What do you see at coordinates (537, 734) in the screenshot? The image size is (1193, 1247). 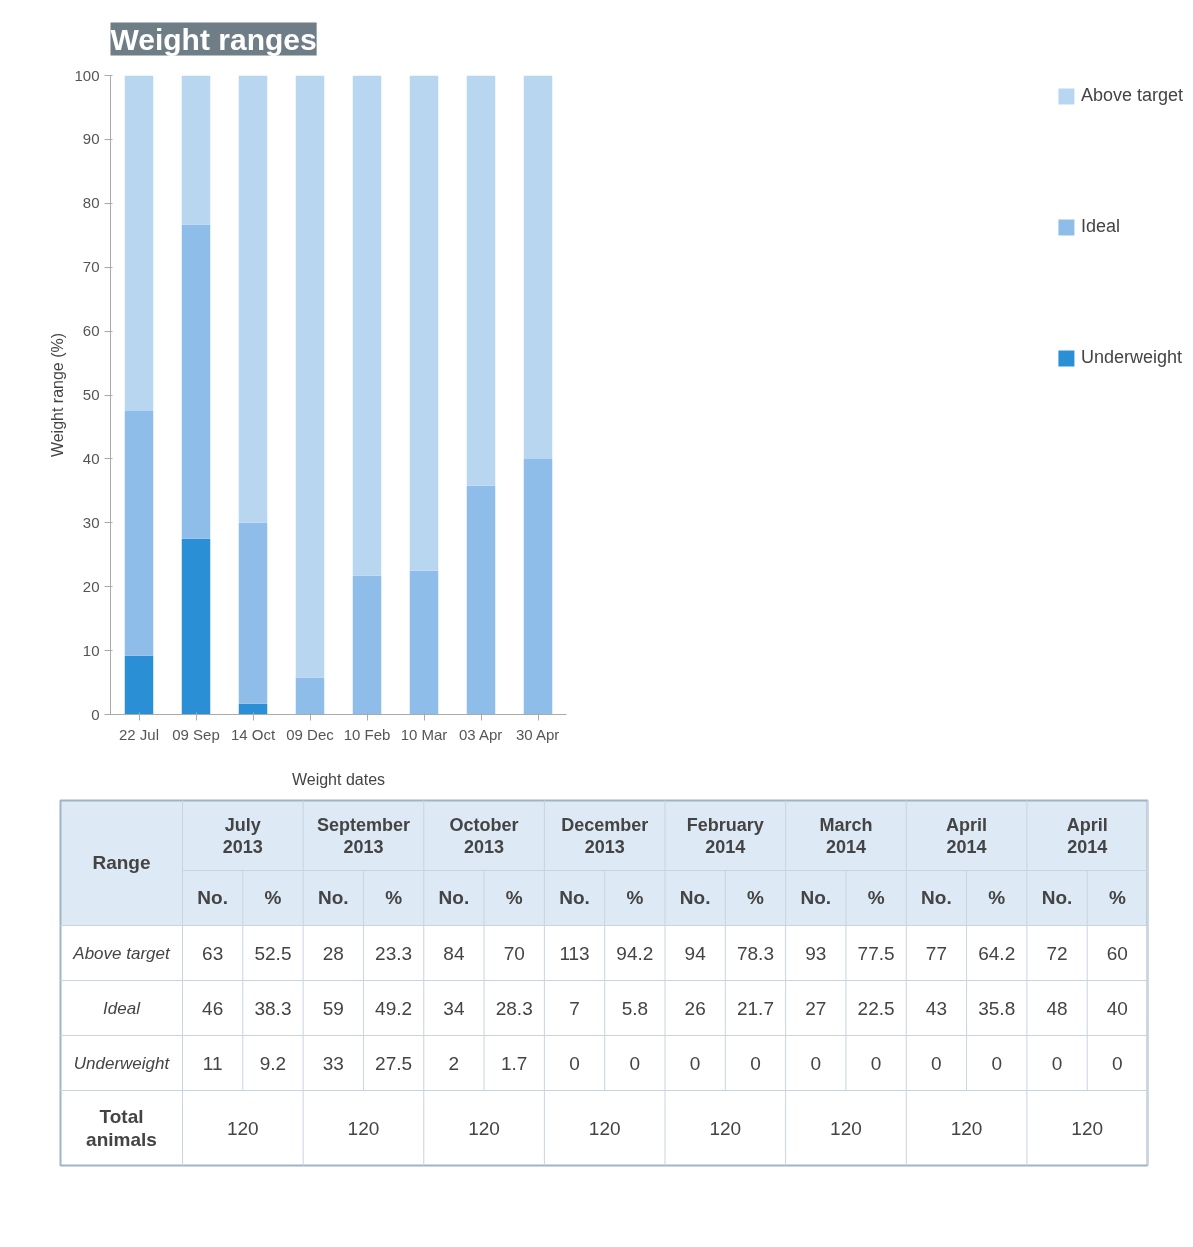 I see `x-tick-label: 30 Apr` at bounding box center [537, 734].